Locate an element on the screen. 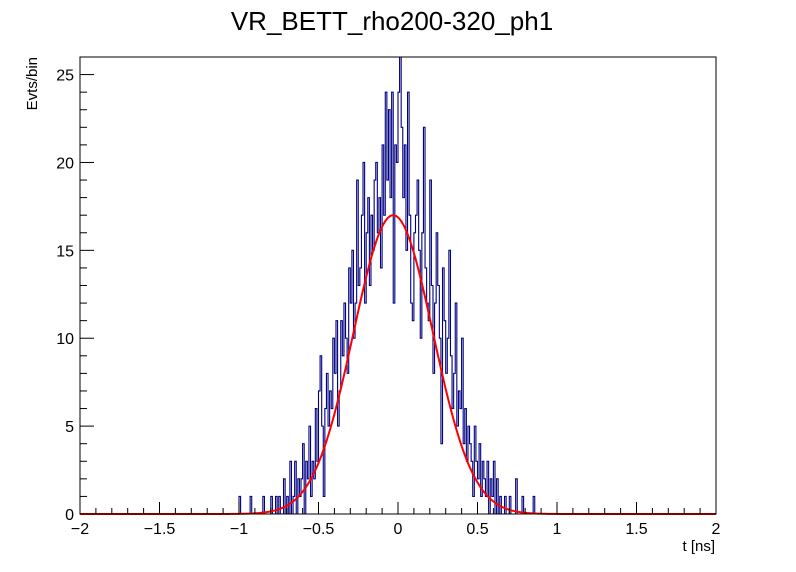 The height and width of the screenshot is (572, 796). x-tick-label: 1 is located at coordinates (557, 529).